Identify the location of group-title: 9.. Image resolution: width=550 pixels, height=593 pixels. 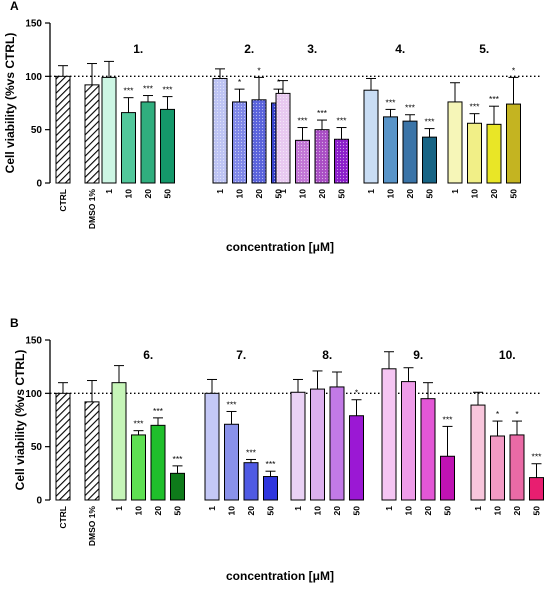
(418, 355).